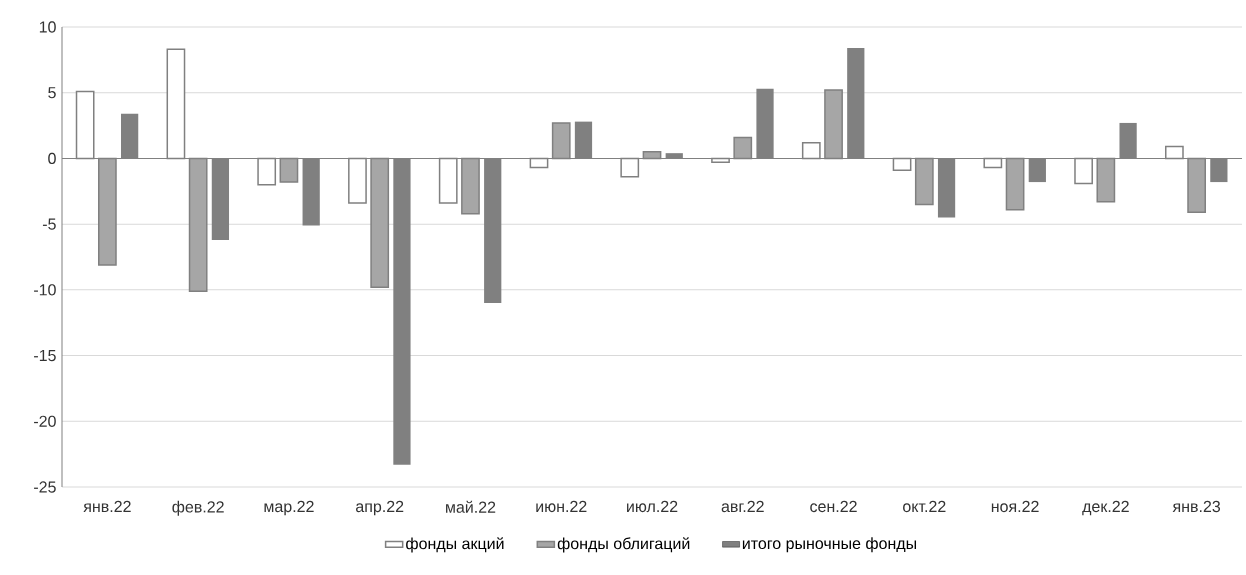 The width and height of the screenshot is (1246, 575). I want to click on x-tick-label: ноя.22, so click(1015, 506).